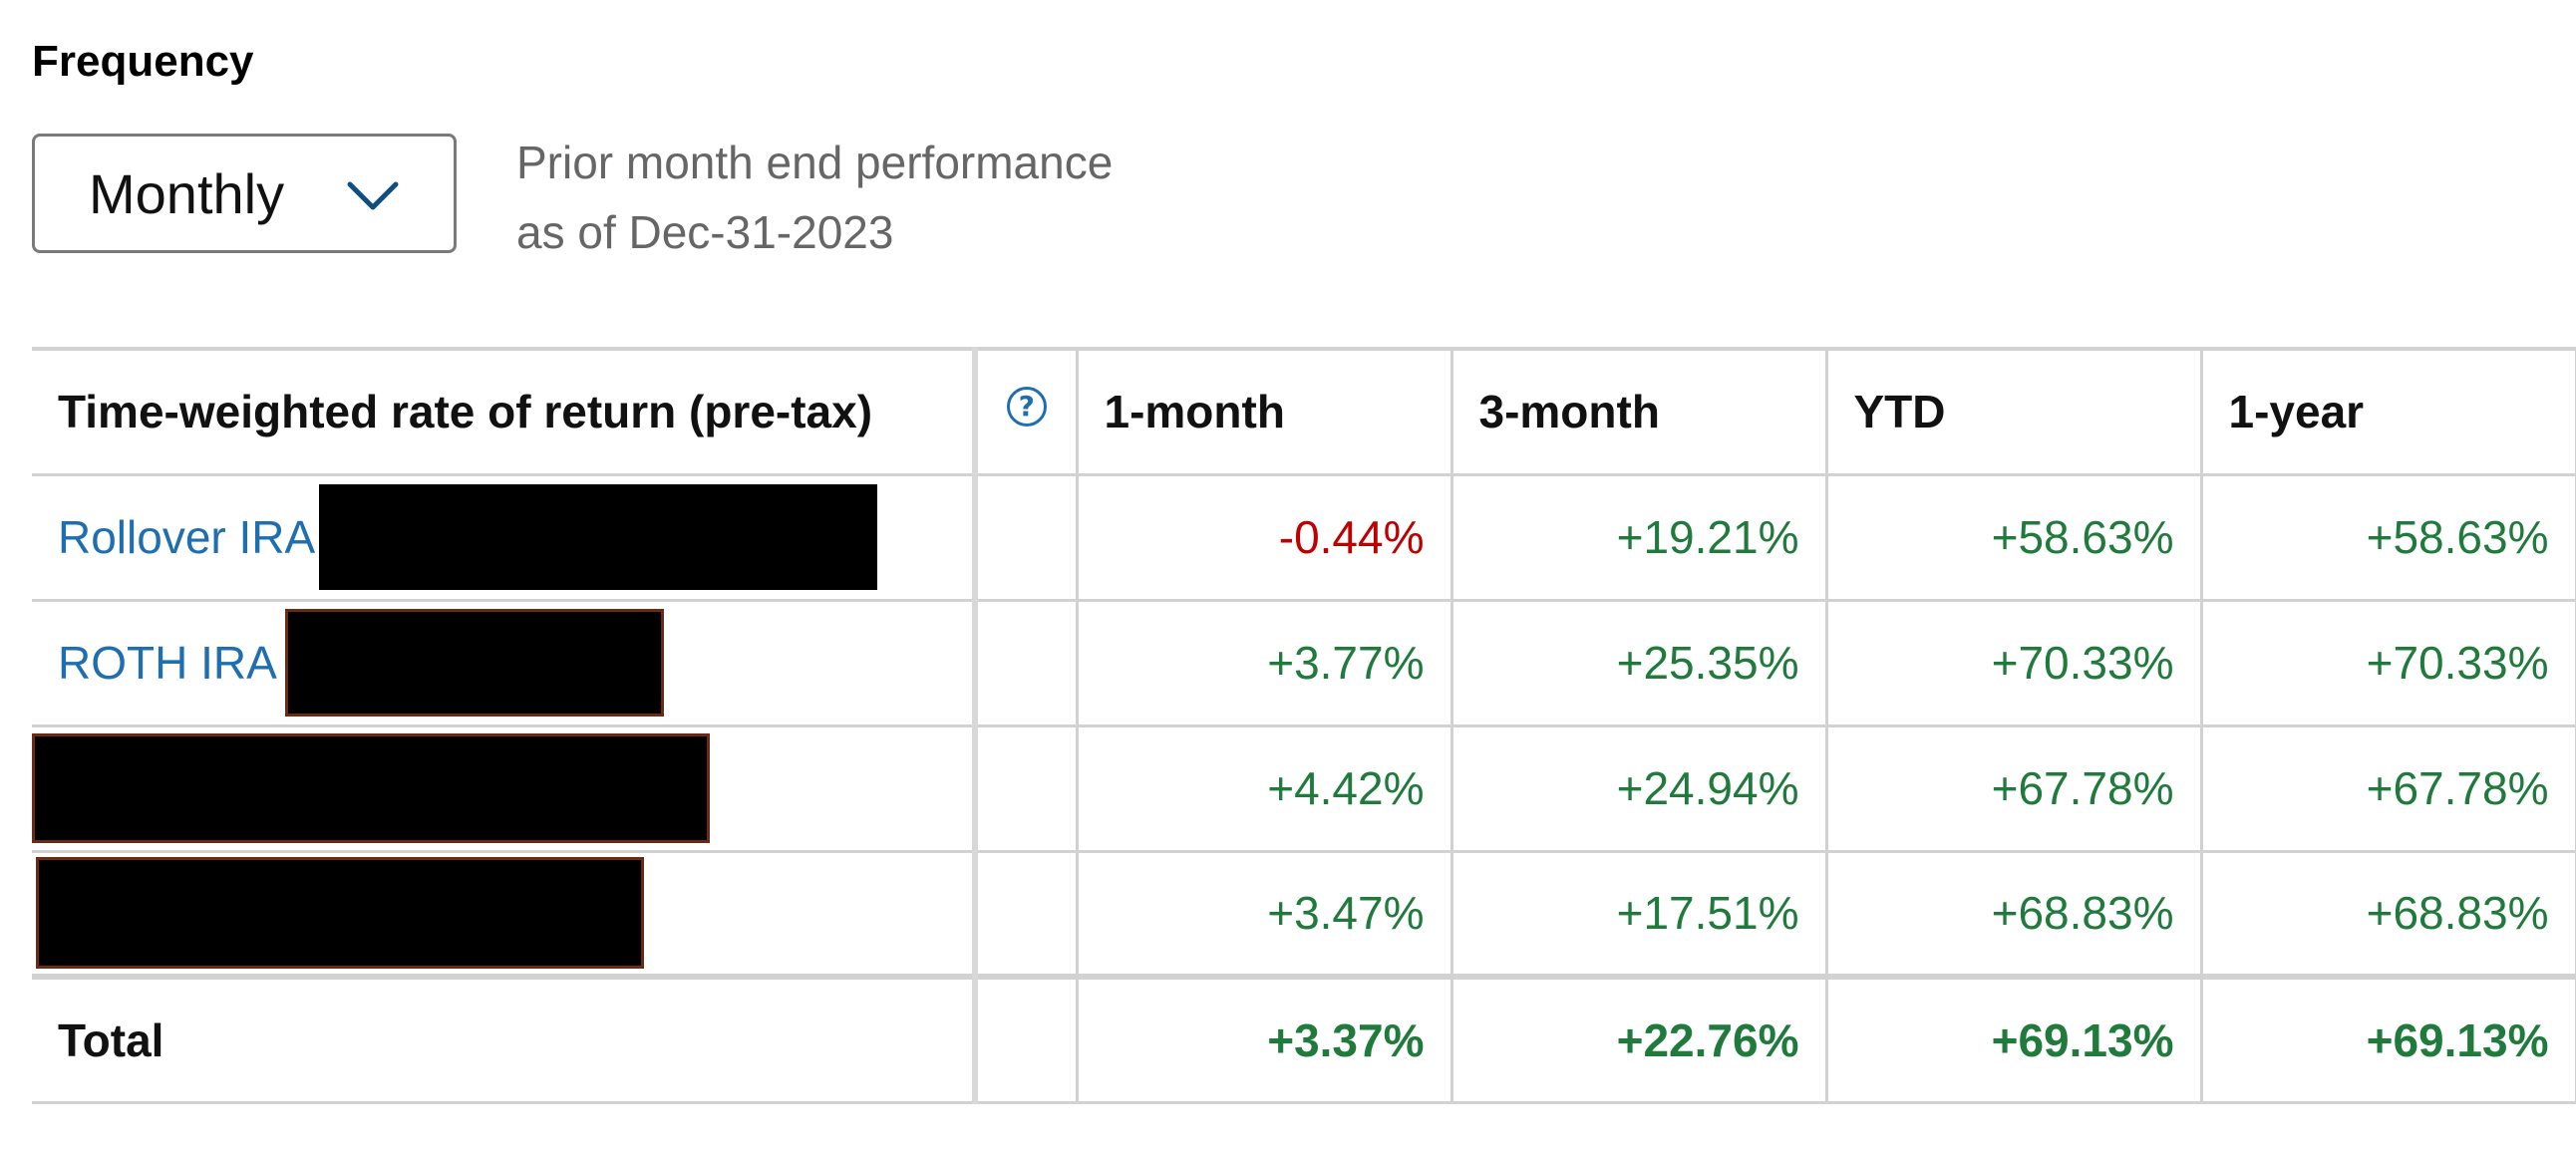  Describe the element at coordinates (2388, 663) in the screenshot. I see `return-1-year: +70.33%` at that location.